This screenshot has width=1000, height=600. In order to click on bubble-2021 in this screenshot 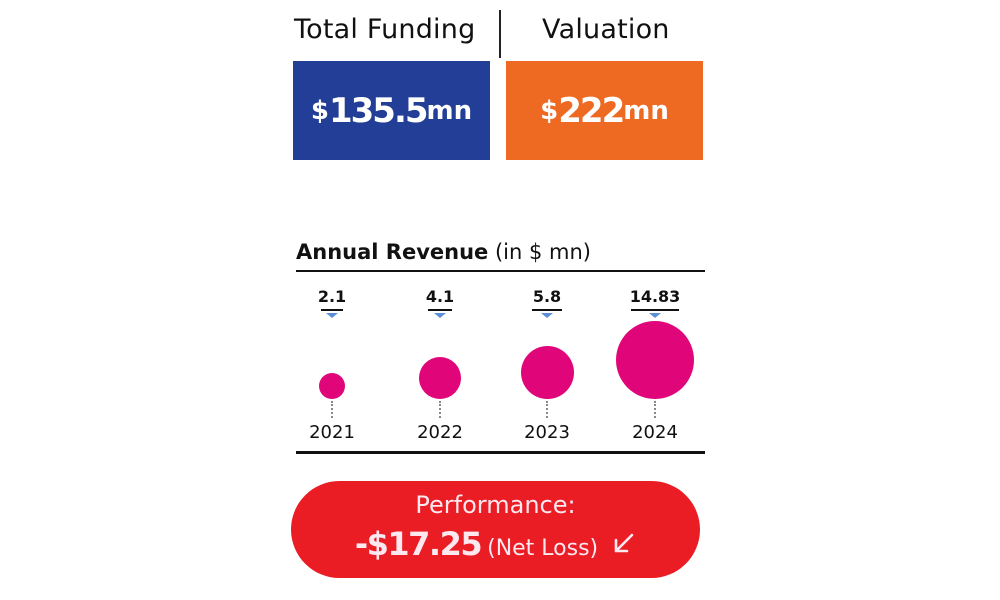, I will do `click(332, 386)`.